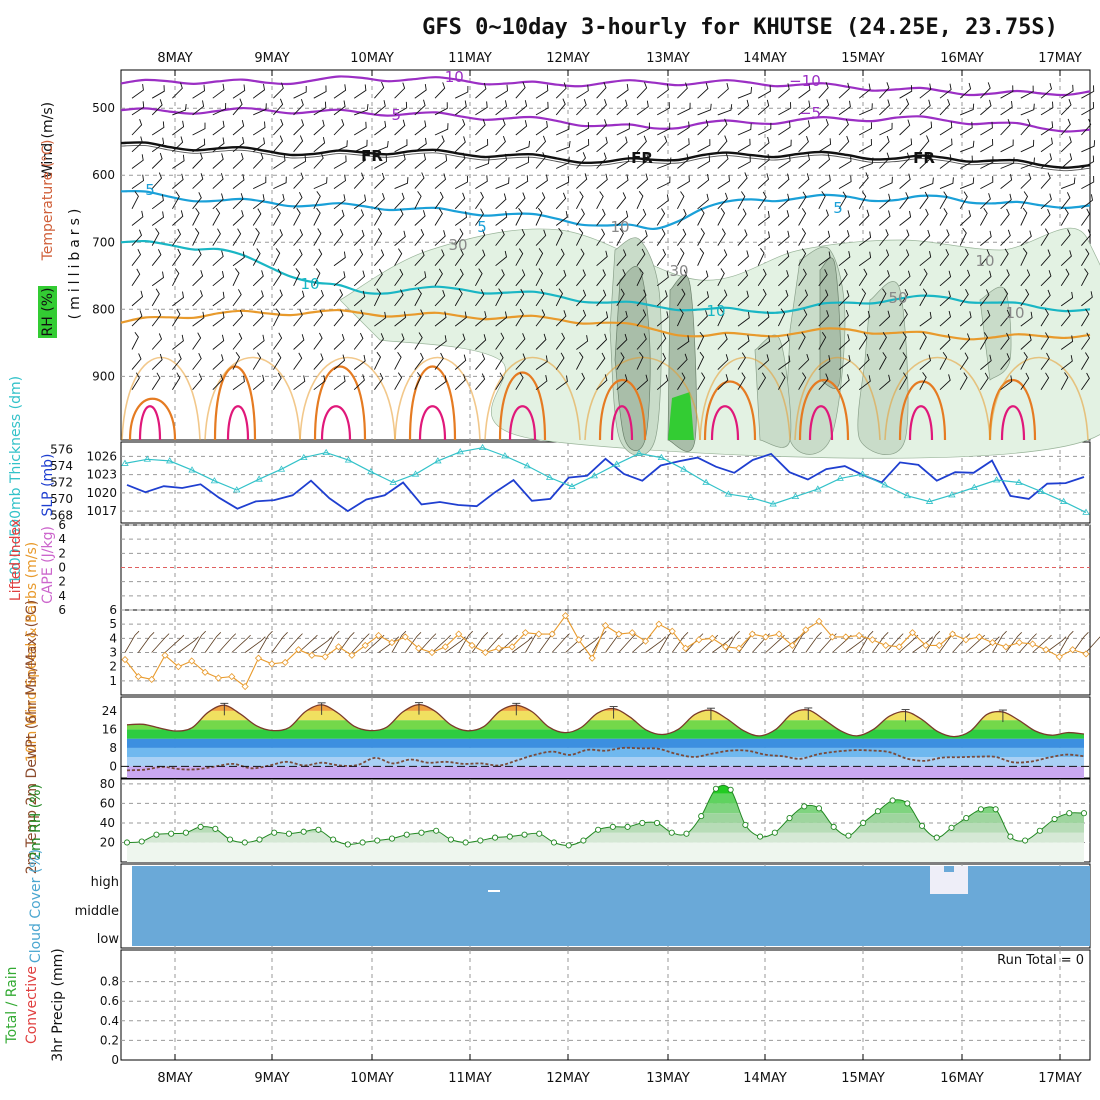 This screenshot has height=1100, width=1100. Describe the element at coordinates (984, 261) in the screenshot. I see `contour-label: 10` at that location.